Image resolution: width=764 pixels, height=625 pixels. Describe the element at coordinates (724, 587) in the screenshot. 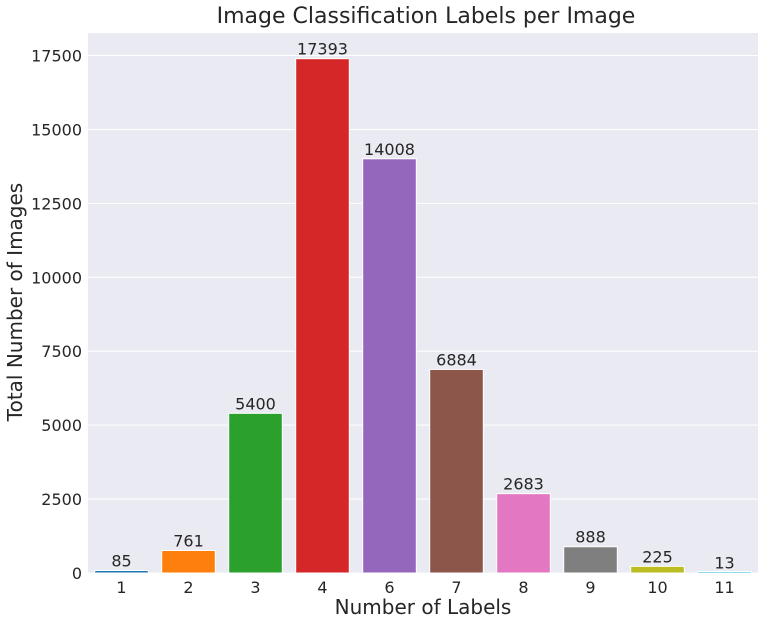

I see `x-tick-label: 11` at that location.